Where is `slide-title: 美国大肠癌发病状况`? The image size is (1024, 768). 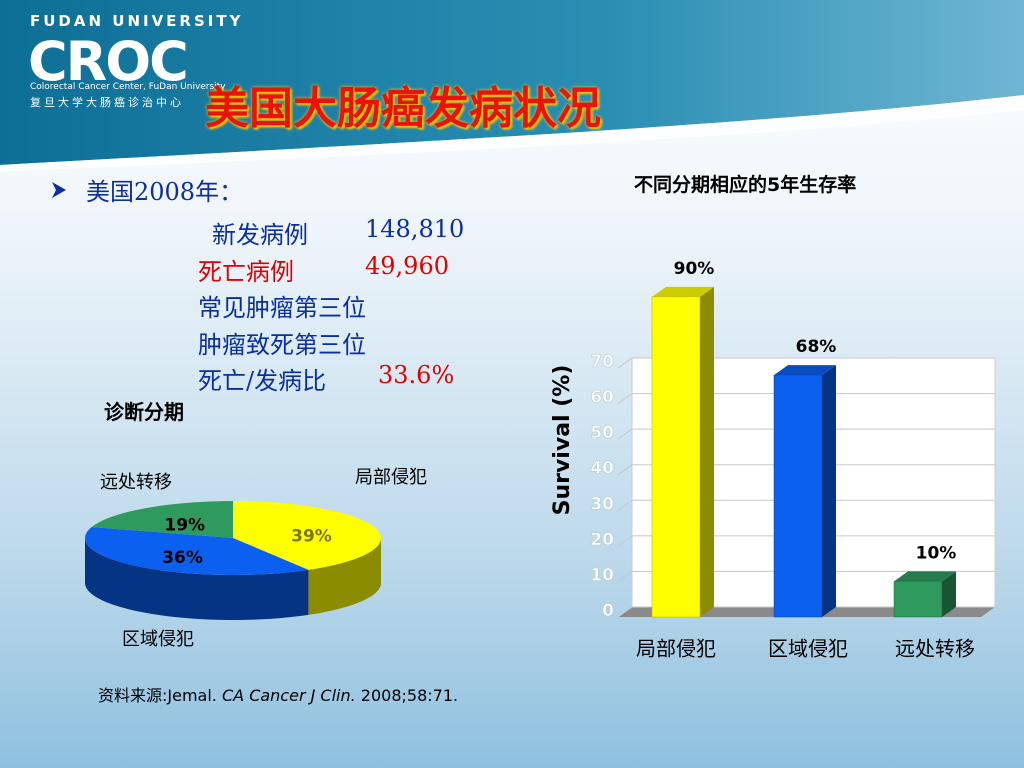 slide-title: 美国大肠癌发病状况 is located at coordinates (403, 108).